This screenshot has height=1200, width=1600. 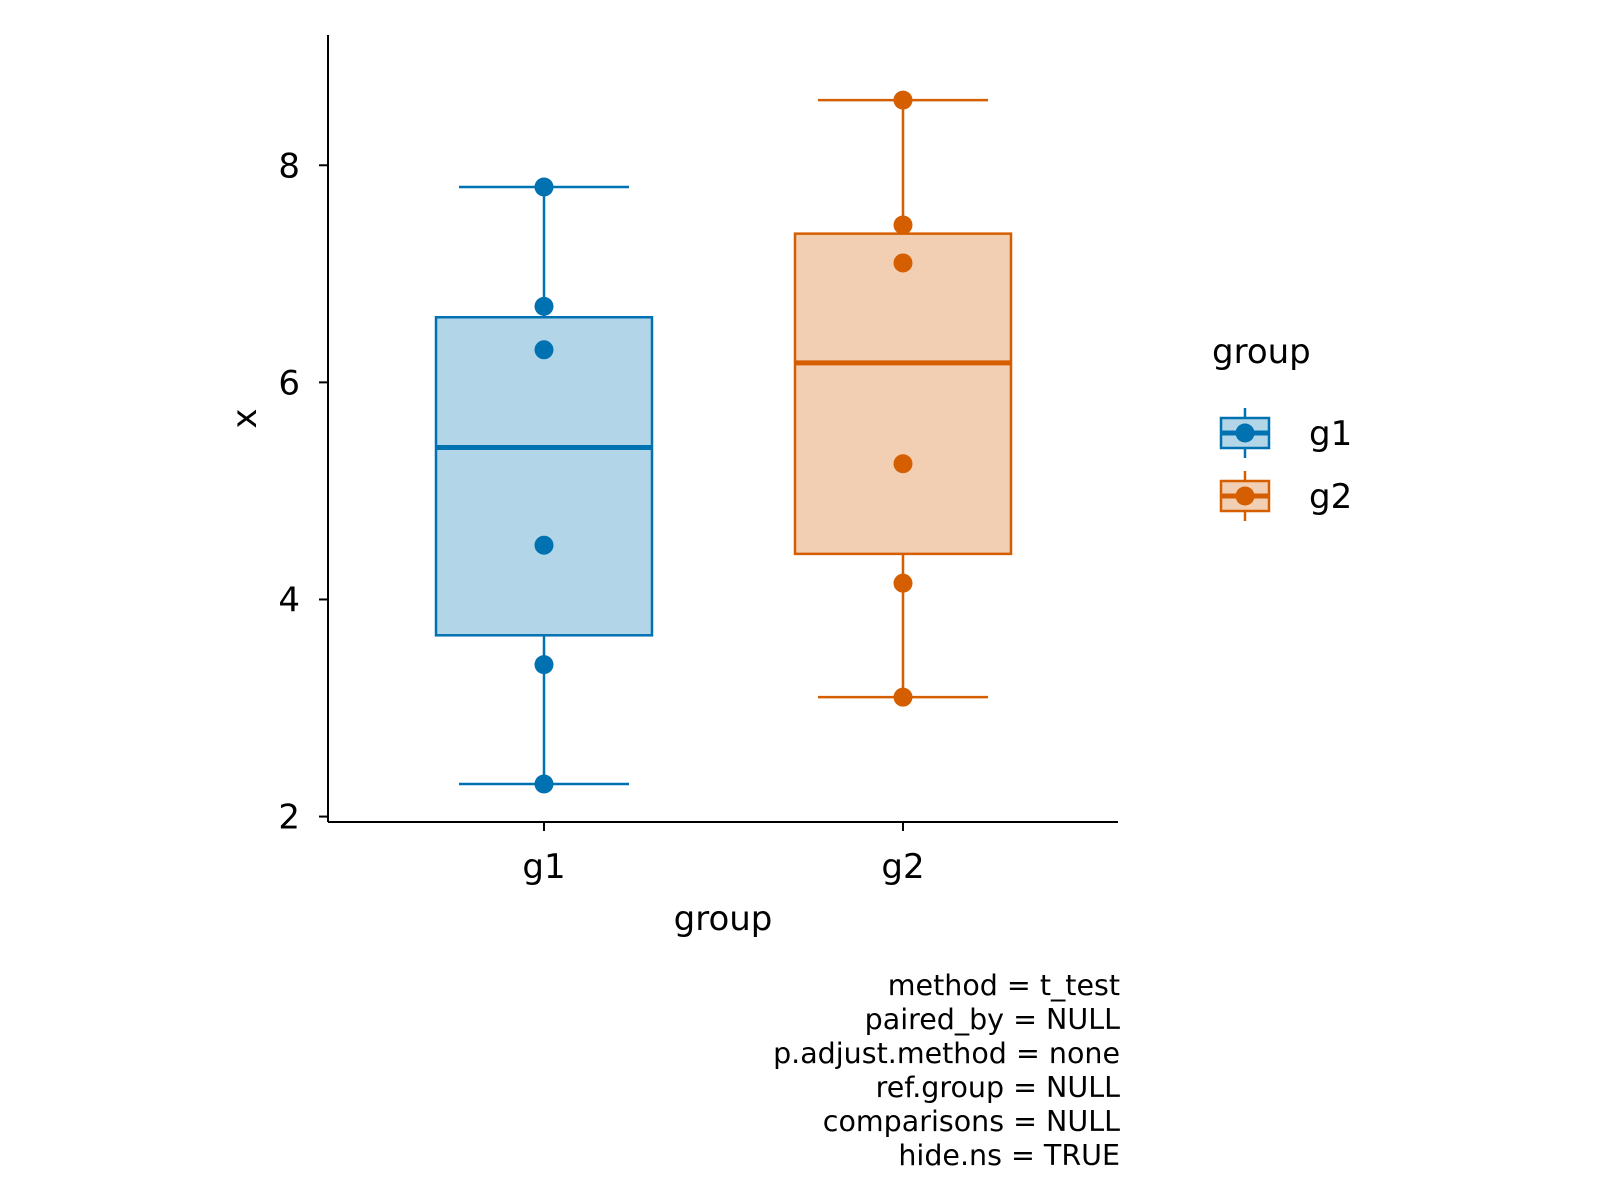 I want to click on x-axis: g1 g2, so click(x=723, y=854).